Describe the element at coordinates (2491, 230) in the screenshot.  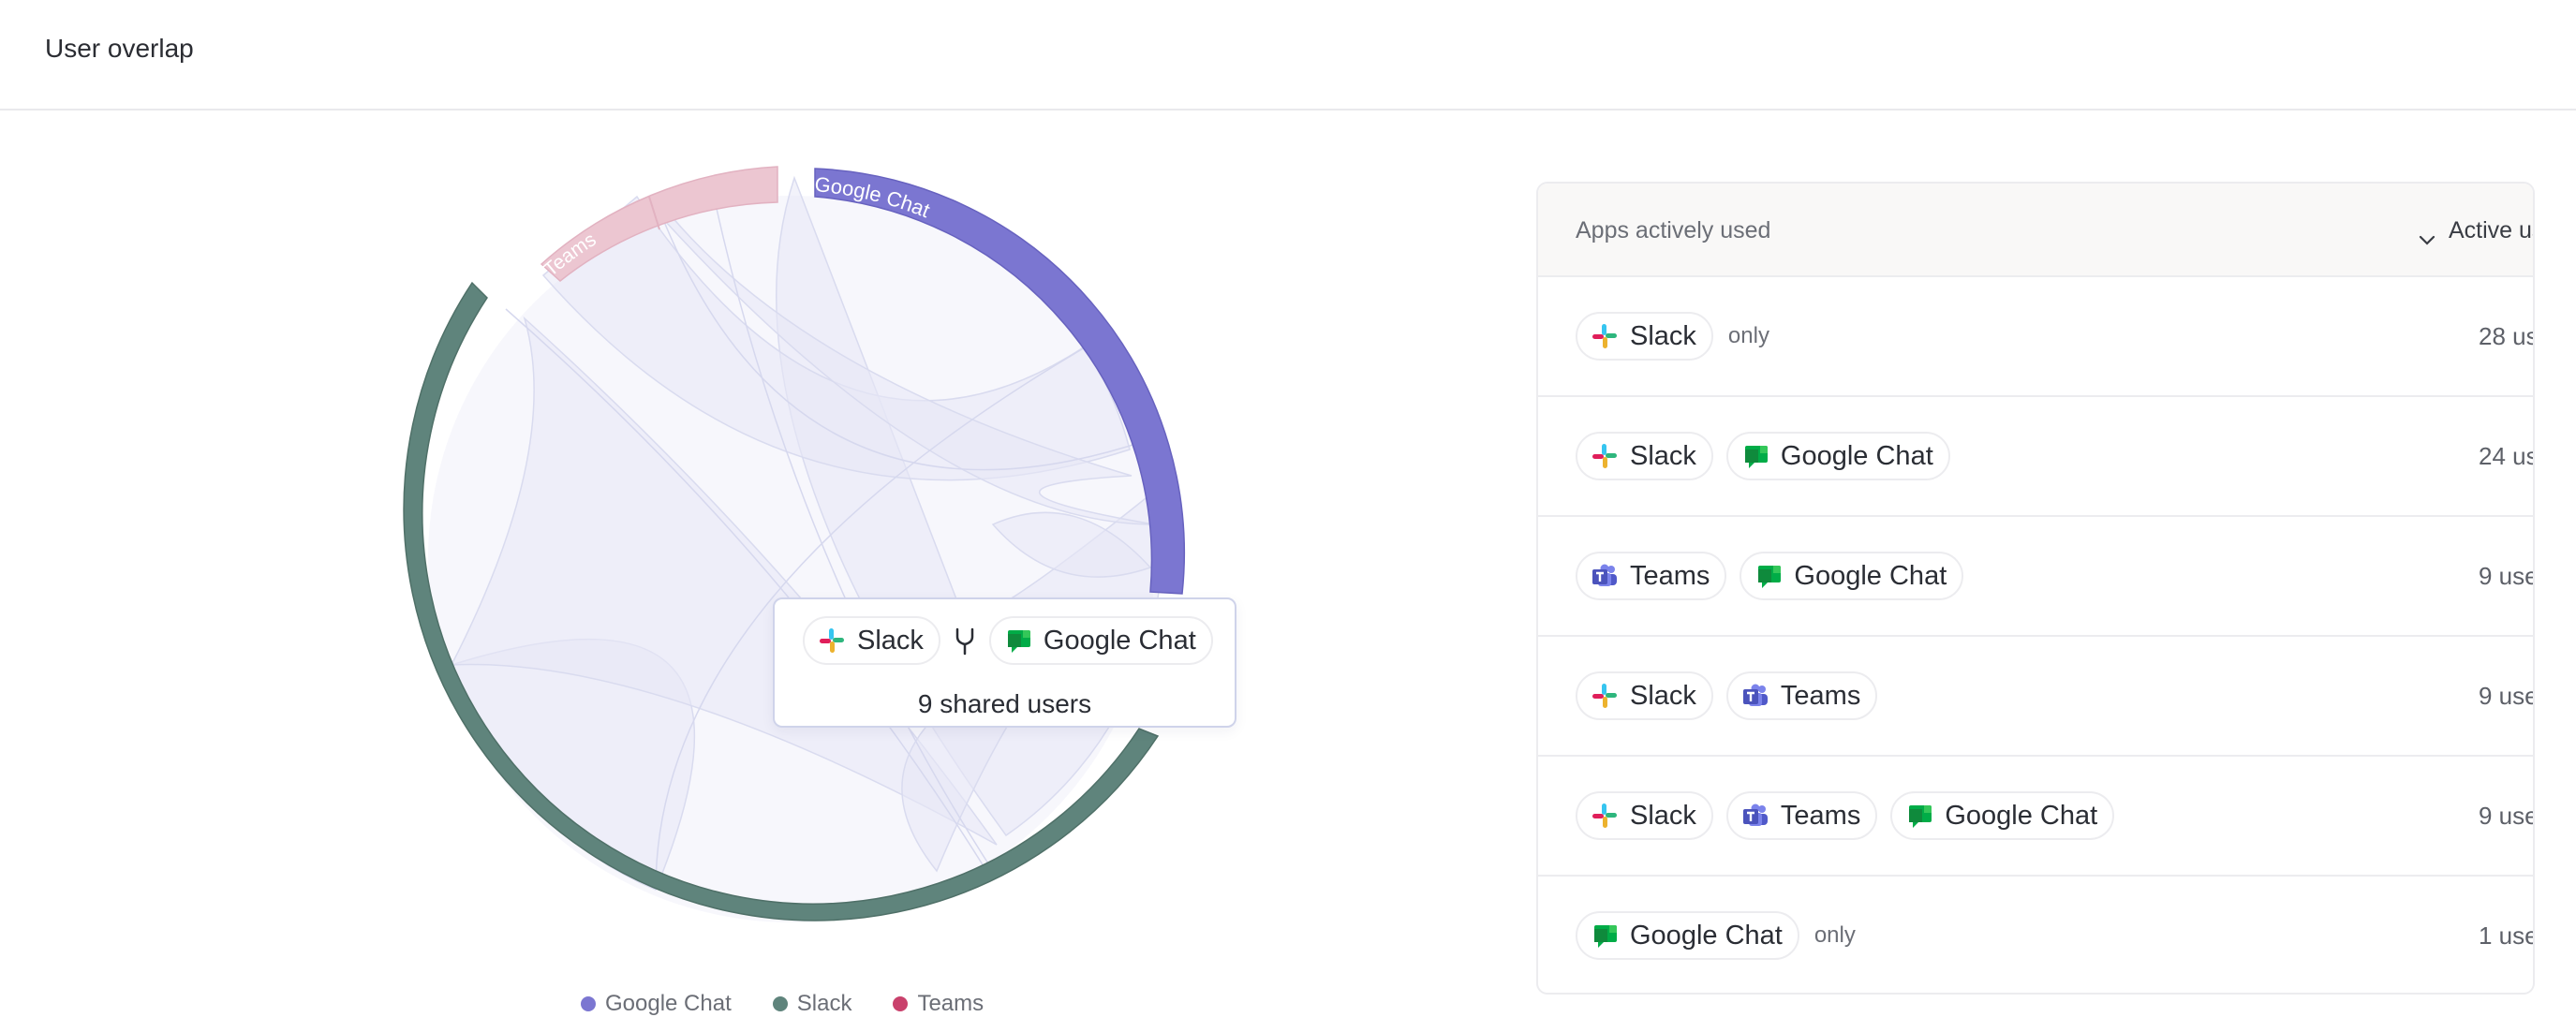
I see `table-header-active-users: Active users` at that location.